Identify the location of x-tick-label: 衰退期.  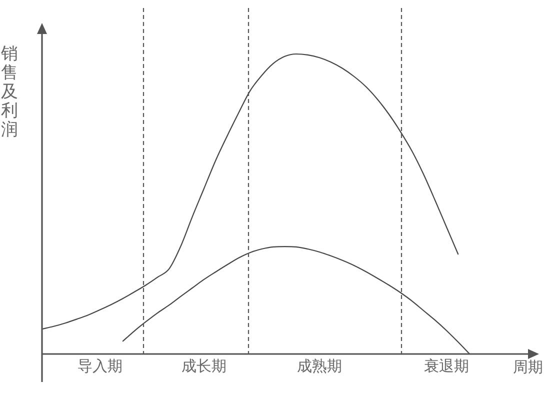
(447, 366).